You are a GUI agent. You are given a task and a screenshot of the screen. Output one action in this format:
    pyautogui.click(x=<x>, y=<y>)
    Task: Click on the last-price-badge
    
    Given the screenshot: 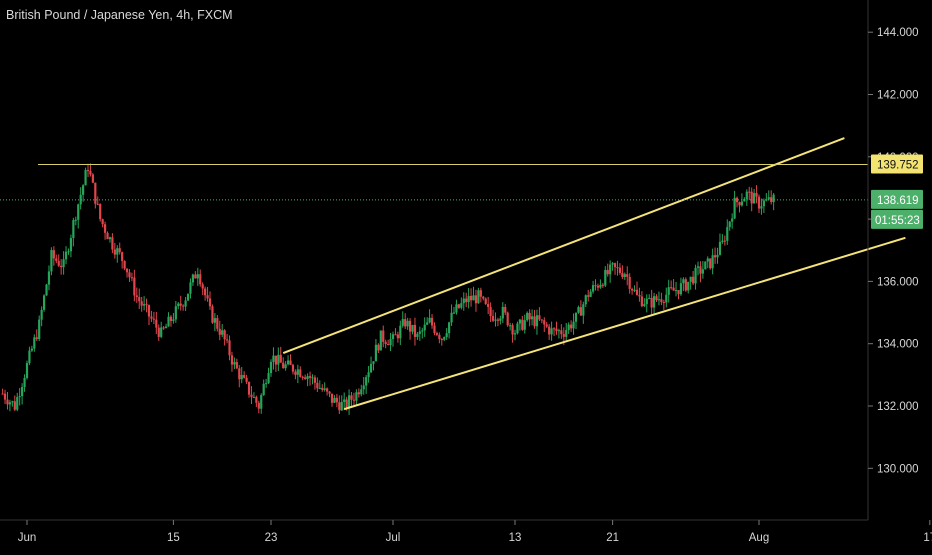 What is the action you would take?
    pyautogui.click(x=897, y=199)
    